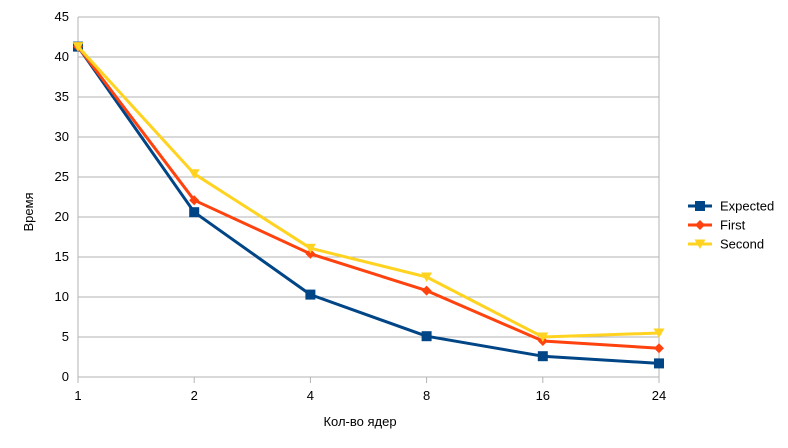 The height and width of the screenshot is (448, 788). What do you see at coordinates (28, 211) in the screenshot?
I see `y-axis-title: Время` at bounding box center [28, 211].